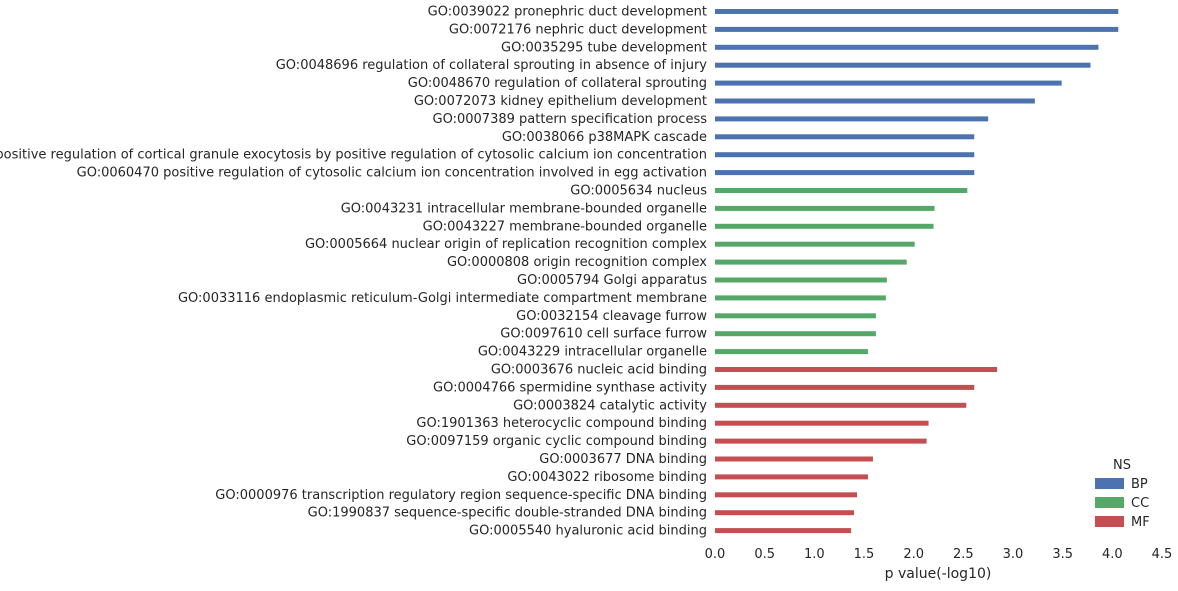 Image resolution: width=1178 pixels, height=591 pixels. What do you see at coordinates (1013, 554) in the screenshot?
I see `x-tick-label: 3.0` at bounding box center [1013, 554].